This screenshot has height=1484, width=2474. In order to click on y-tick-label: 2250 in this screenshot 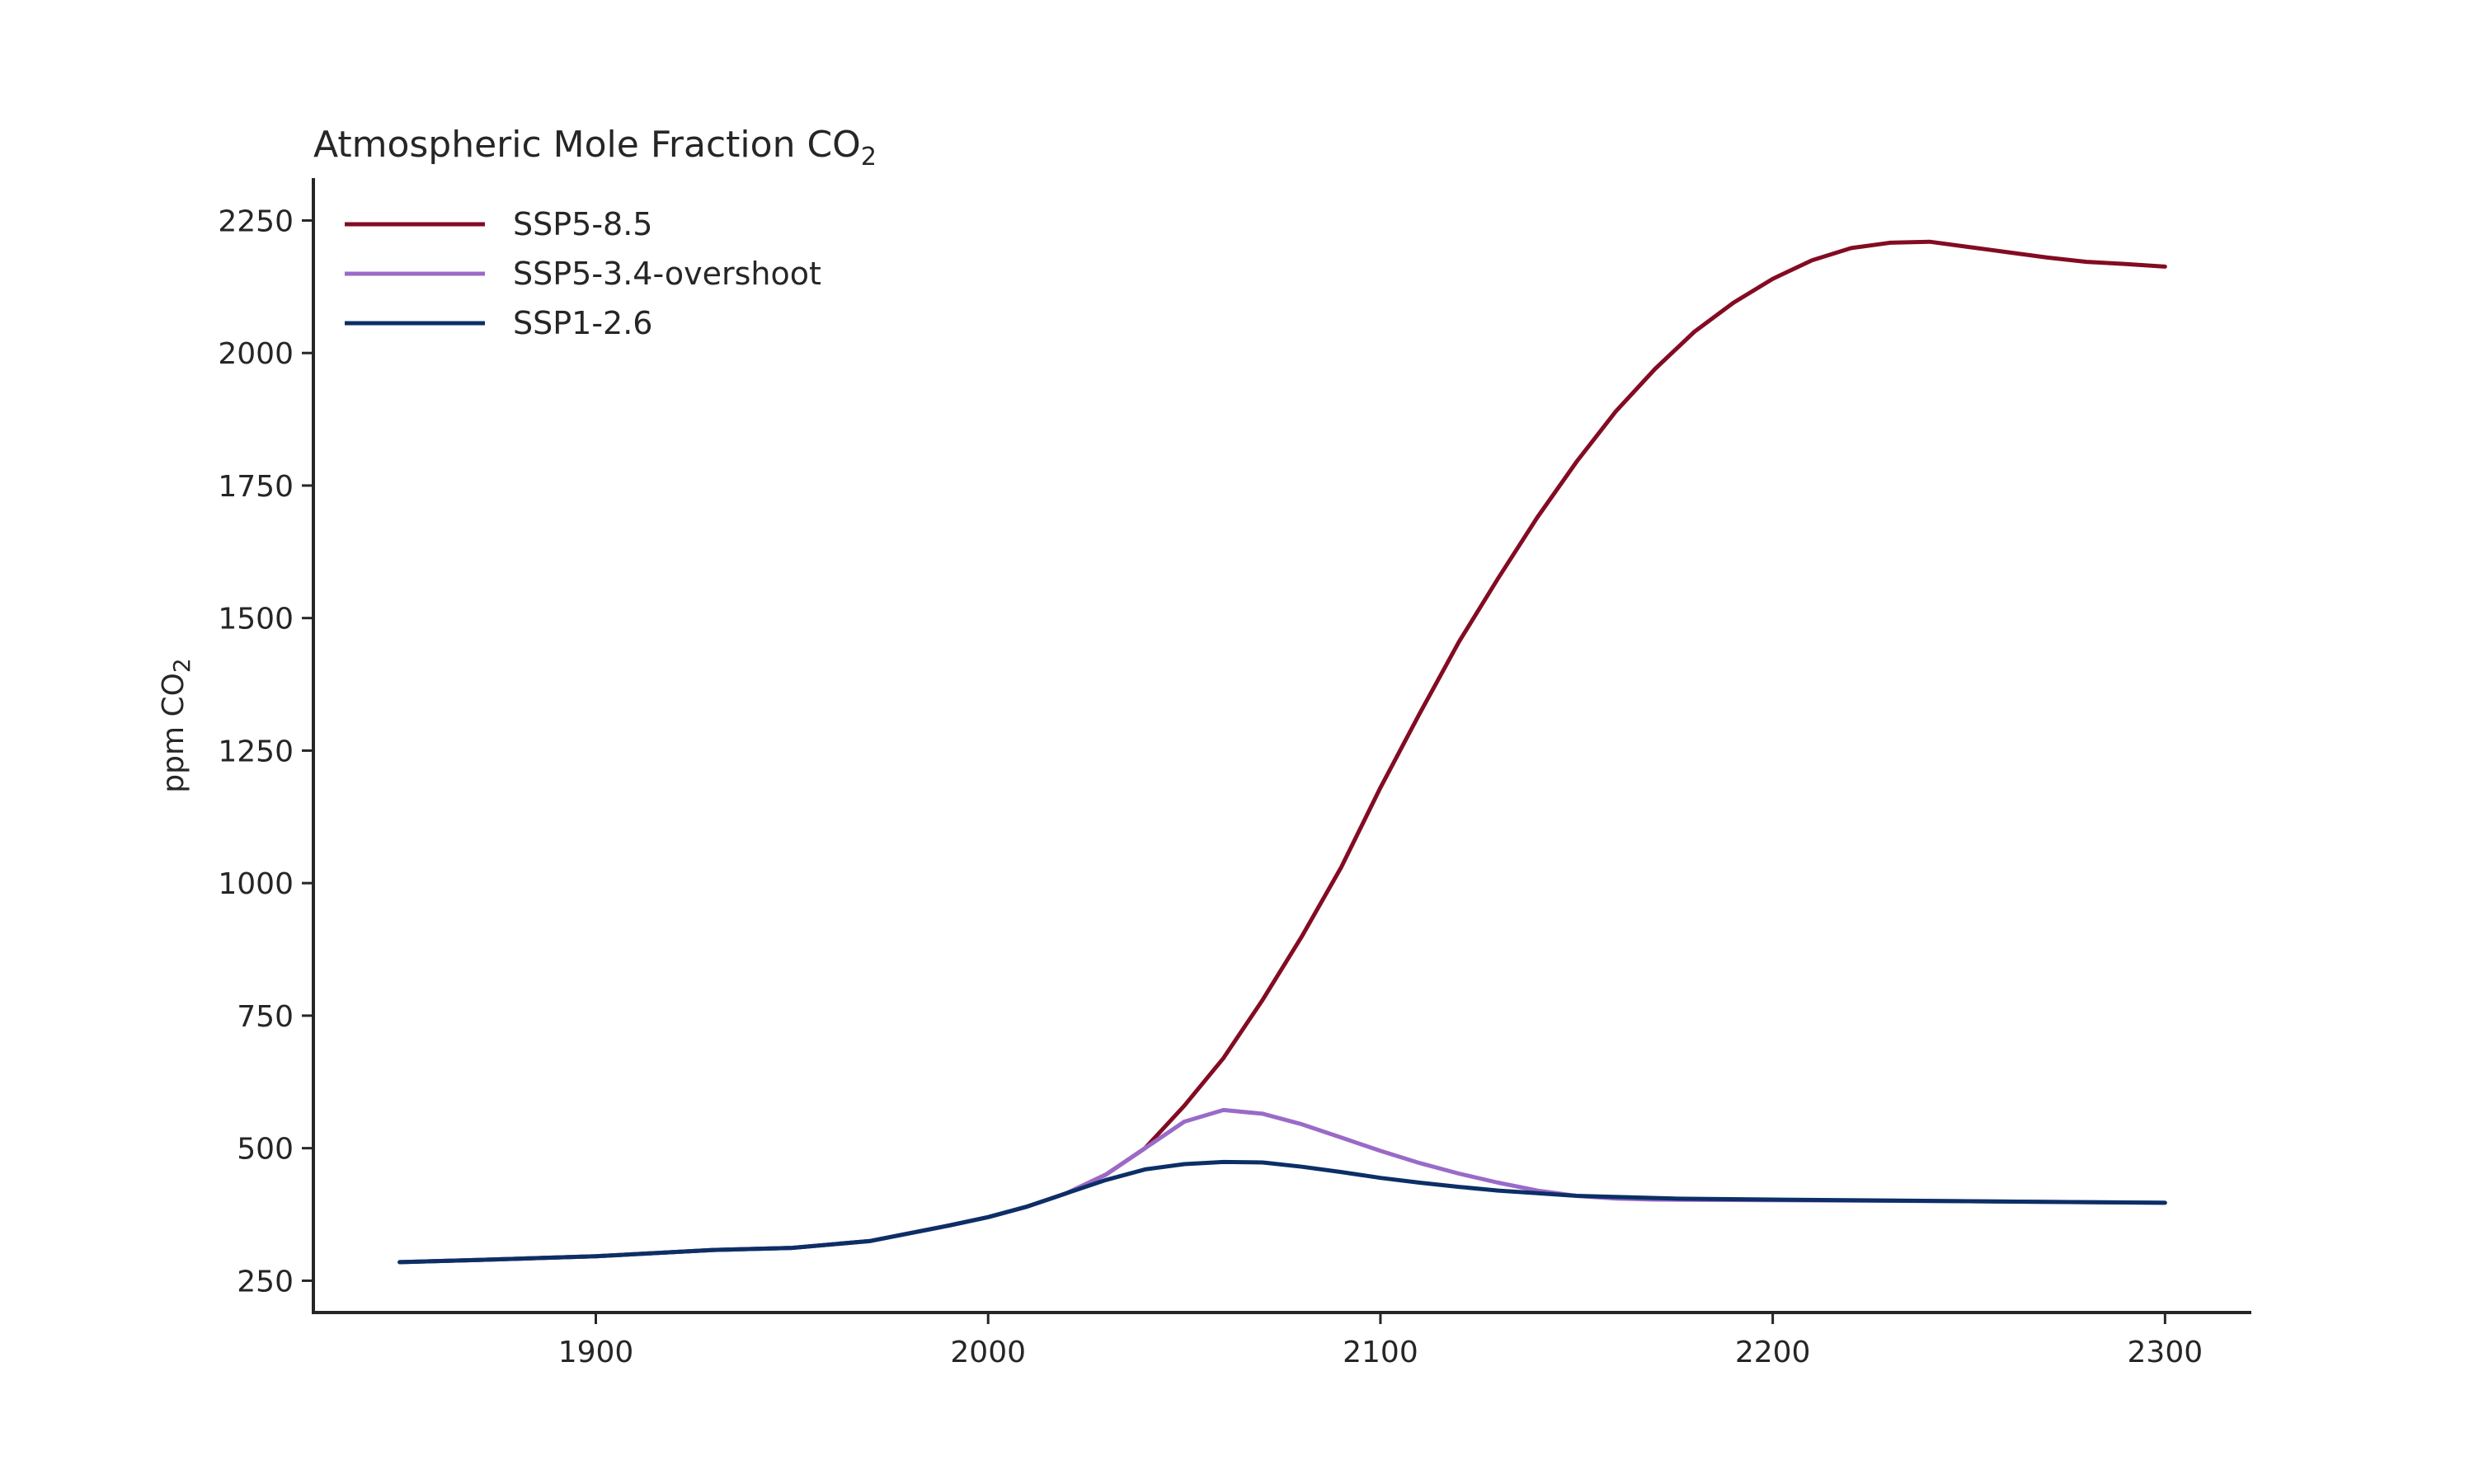, I will do `click(256, 221)`.